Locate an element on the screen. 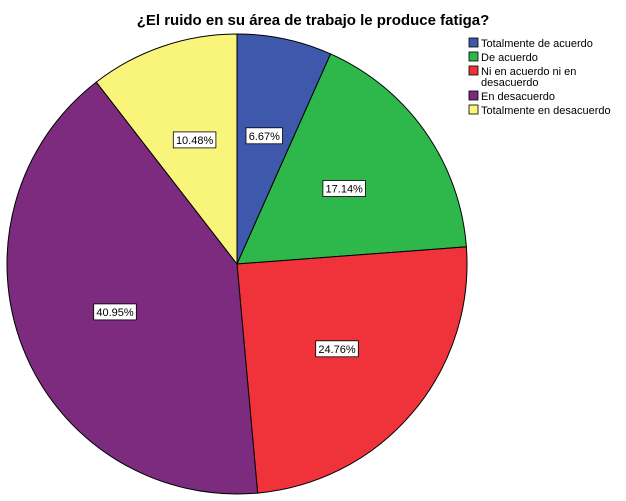 Image resolution: width=626 pixels, height=501 pixels. pie-data-label: 40.95% is located at coordinates (115, 312).